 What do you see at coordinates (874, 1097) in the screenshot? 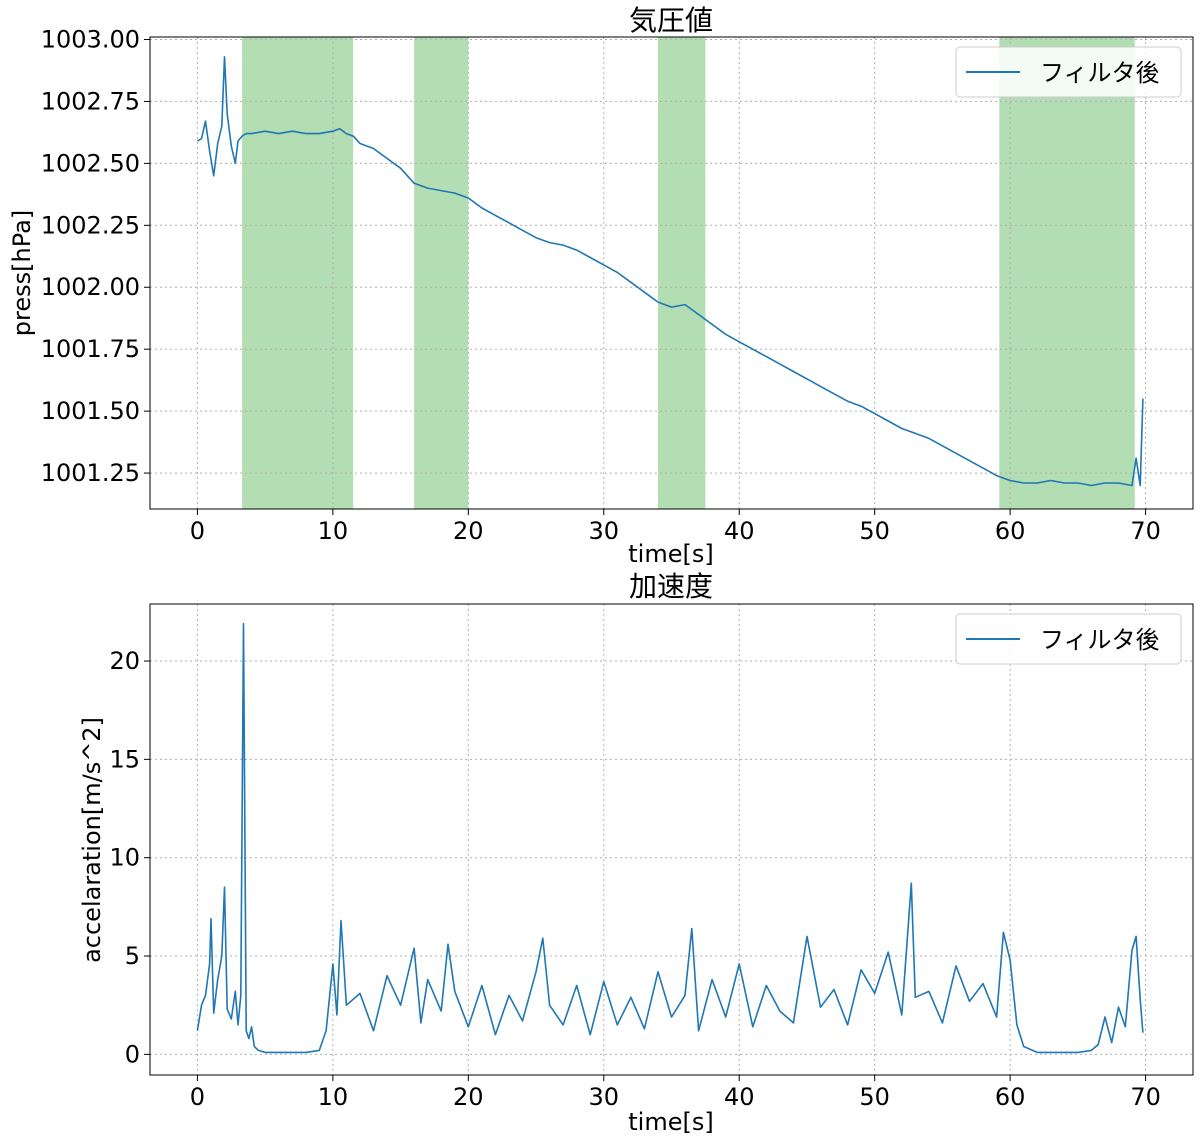
I see `acceleration-x-tick-label: 50` at bounding box center [874, 1097].